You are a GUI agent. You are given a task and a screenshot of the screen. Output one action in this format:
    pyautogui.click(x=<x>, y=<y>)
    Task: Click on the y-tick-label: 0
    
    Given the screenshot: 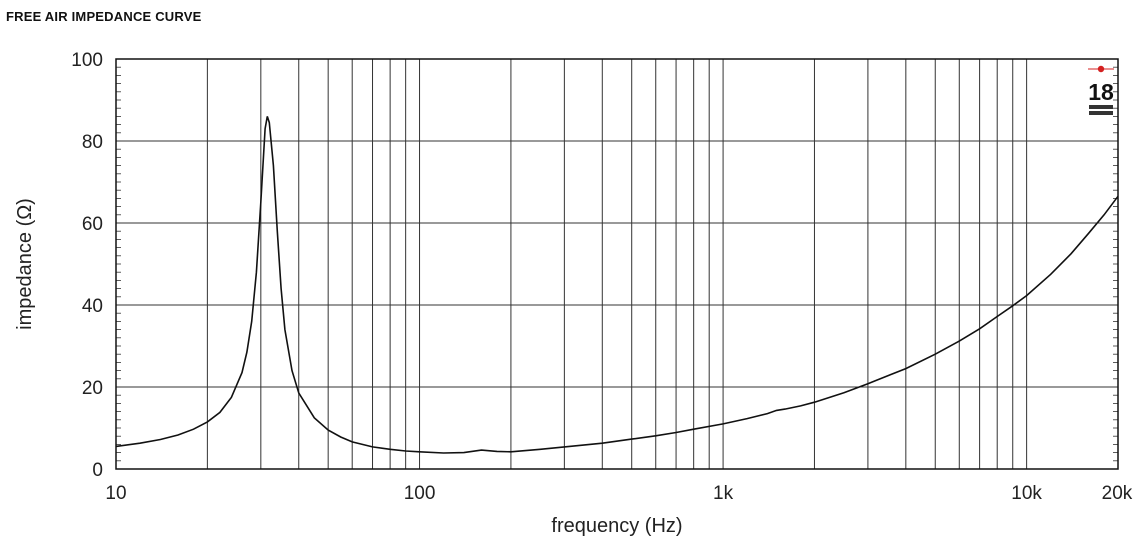 What is the action you would take?
    pyautogui.click(x=97, y=470)
    